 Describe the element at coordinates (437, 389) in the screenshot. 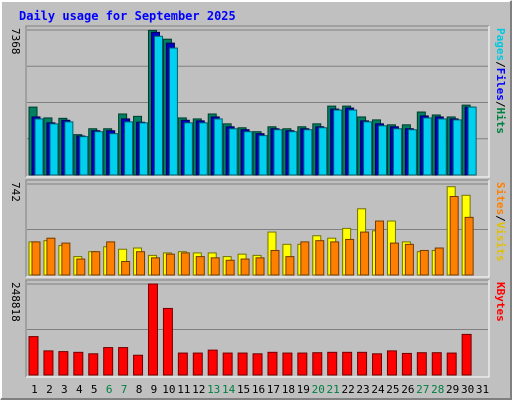

I see `x-tick-label-day-28: 28` at that location.